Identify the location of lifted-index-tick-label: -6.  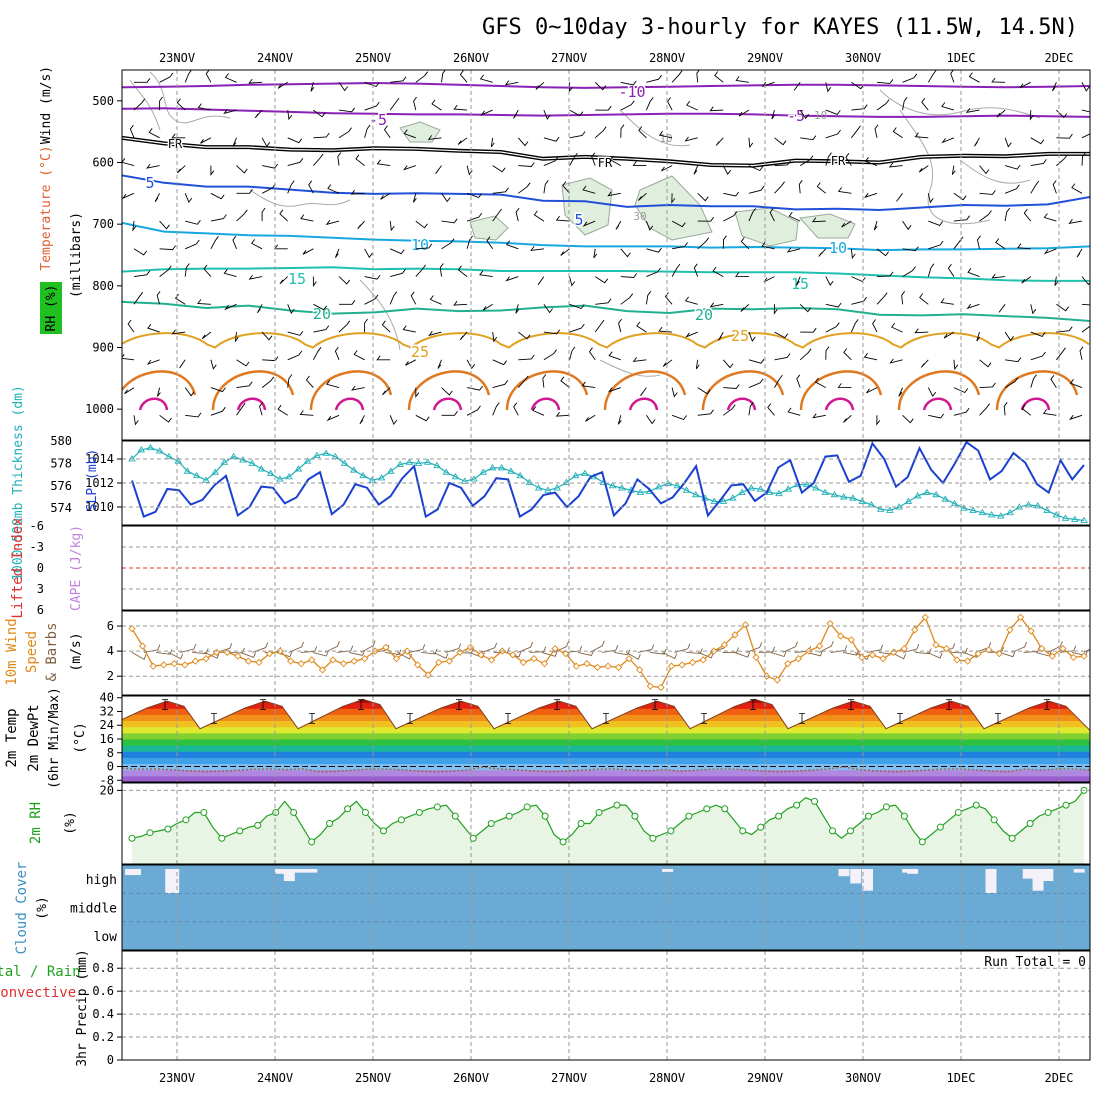
(37, 526).